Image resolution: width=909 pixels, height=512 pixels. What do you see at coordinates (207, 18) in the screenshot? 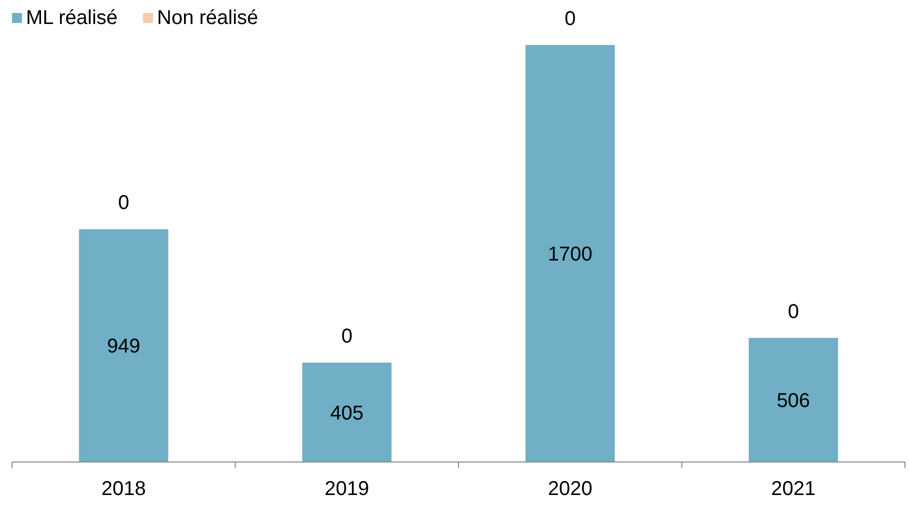
I see `legend-label: Non réalisé` at bounding box center [207, 18].